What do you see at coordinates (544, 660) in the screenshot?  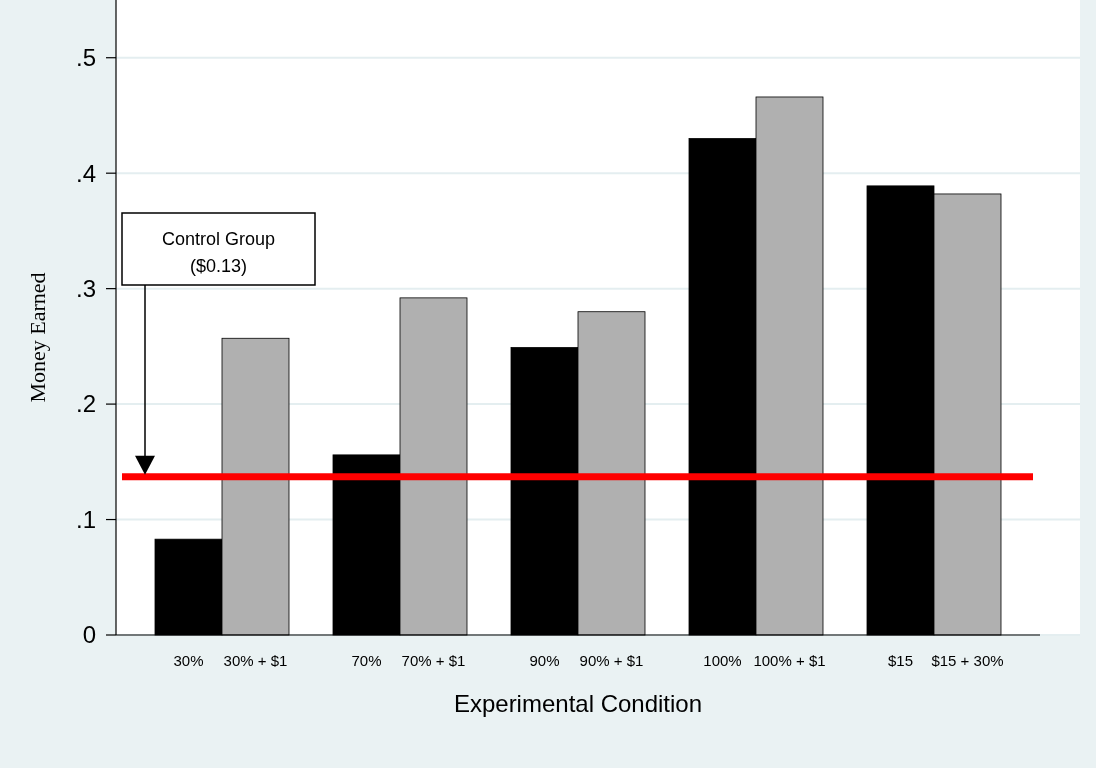 I see `x-tick-label: 90%` at bounding box center [544, 660].